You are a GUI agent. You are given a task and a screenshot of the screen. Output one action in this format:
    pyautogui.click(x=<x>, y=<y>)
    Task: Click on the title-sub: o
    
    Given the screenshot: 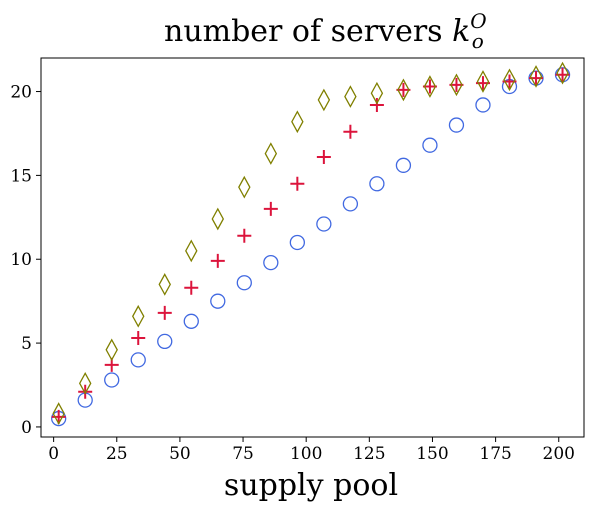 What is the action you would take?
    pyautogui.click(x=478, y=41)
    